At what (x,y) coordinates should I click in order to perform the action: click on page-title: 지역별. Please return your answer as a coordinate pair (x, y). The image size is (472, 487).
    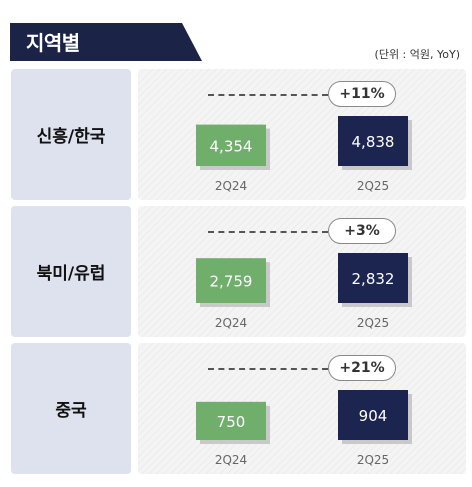
    Looking at the image, I should click on (53, 43).